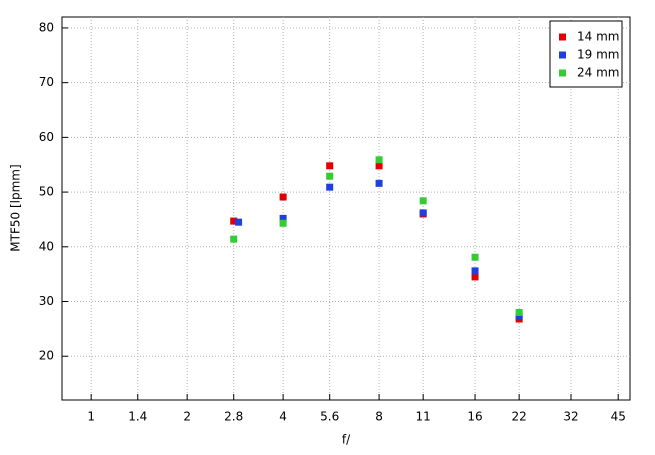 Image resolution: width=655 pixels, height=455 pixels. I want to click on y-tick-label: 40, so click(46, 246).